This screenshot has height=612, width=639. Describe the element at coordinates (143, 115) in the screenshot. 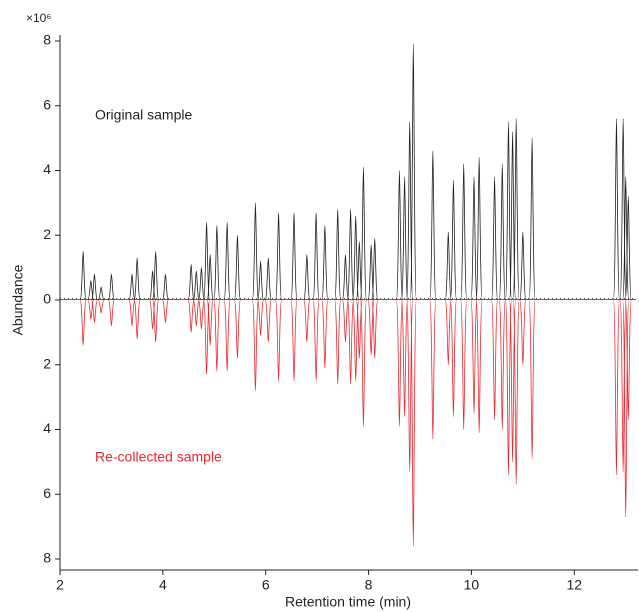

I see `series-label: Original sample` at that location.